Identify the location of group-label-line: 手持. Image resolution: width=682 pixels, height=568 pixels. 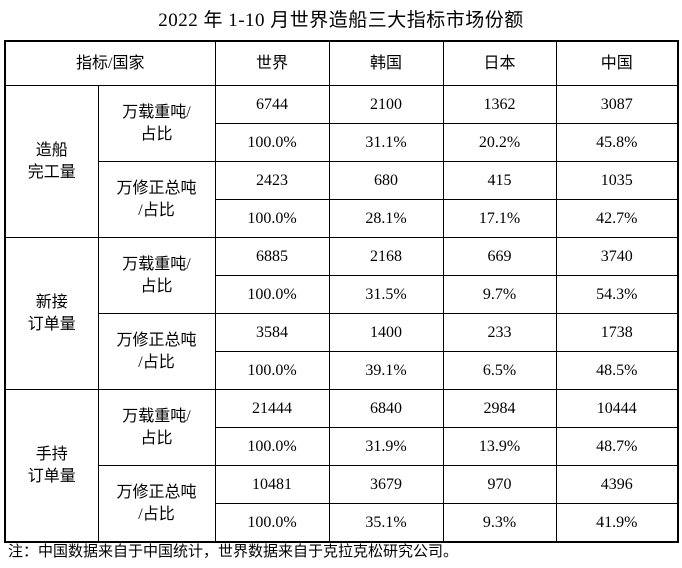
(51, 454).